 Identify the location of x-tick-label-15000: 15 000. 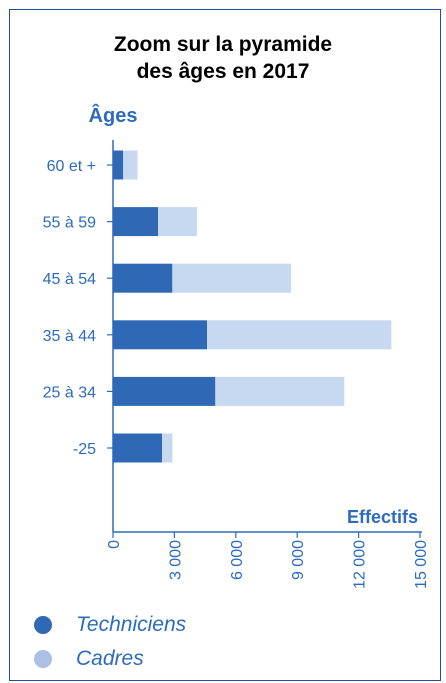
(421, 564).